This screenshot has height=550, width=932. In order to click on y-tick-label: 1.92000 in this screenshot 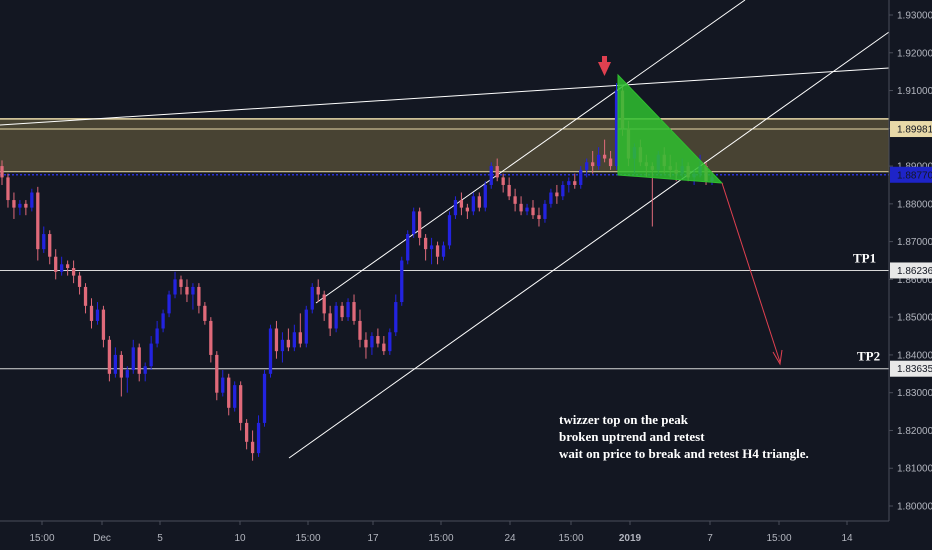, I will do `click(914, 53)`.